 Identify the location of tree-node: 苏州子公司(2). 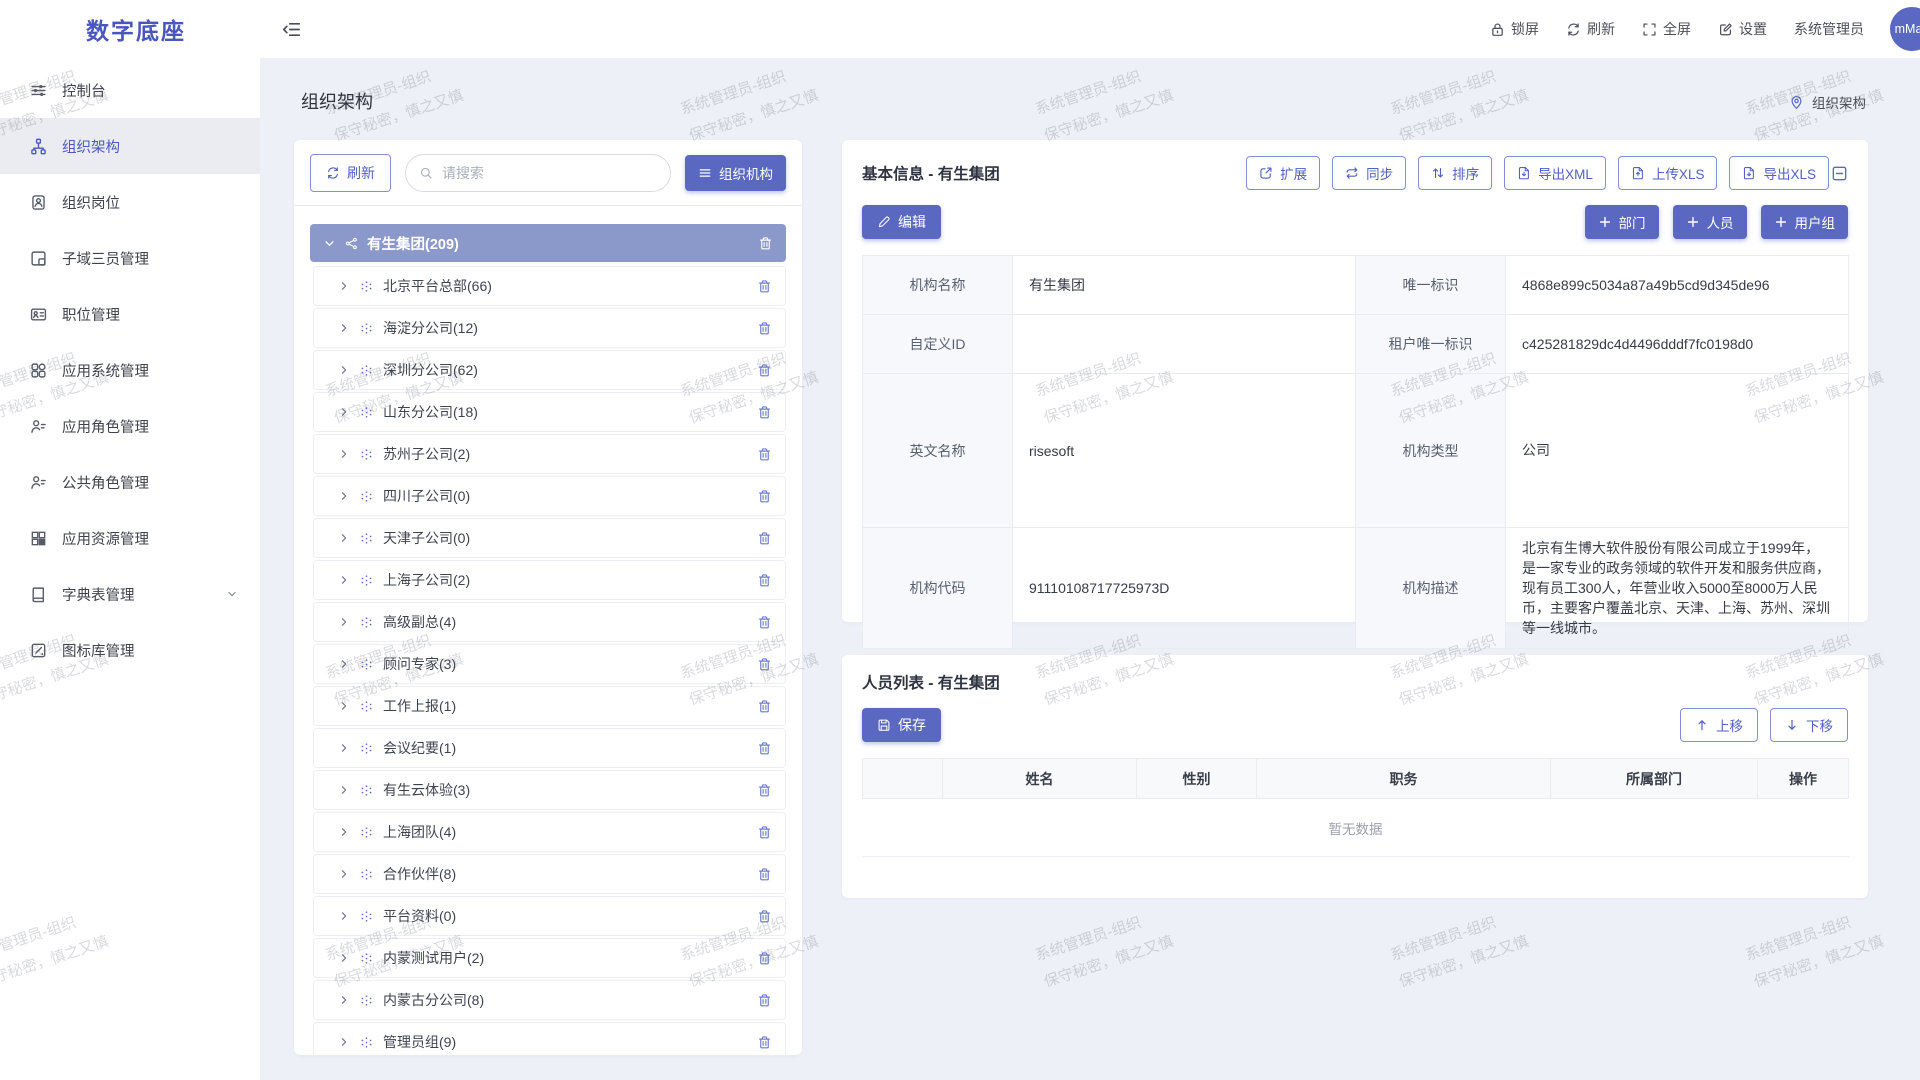
(549, 454).